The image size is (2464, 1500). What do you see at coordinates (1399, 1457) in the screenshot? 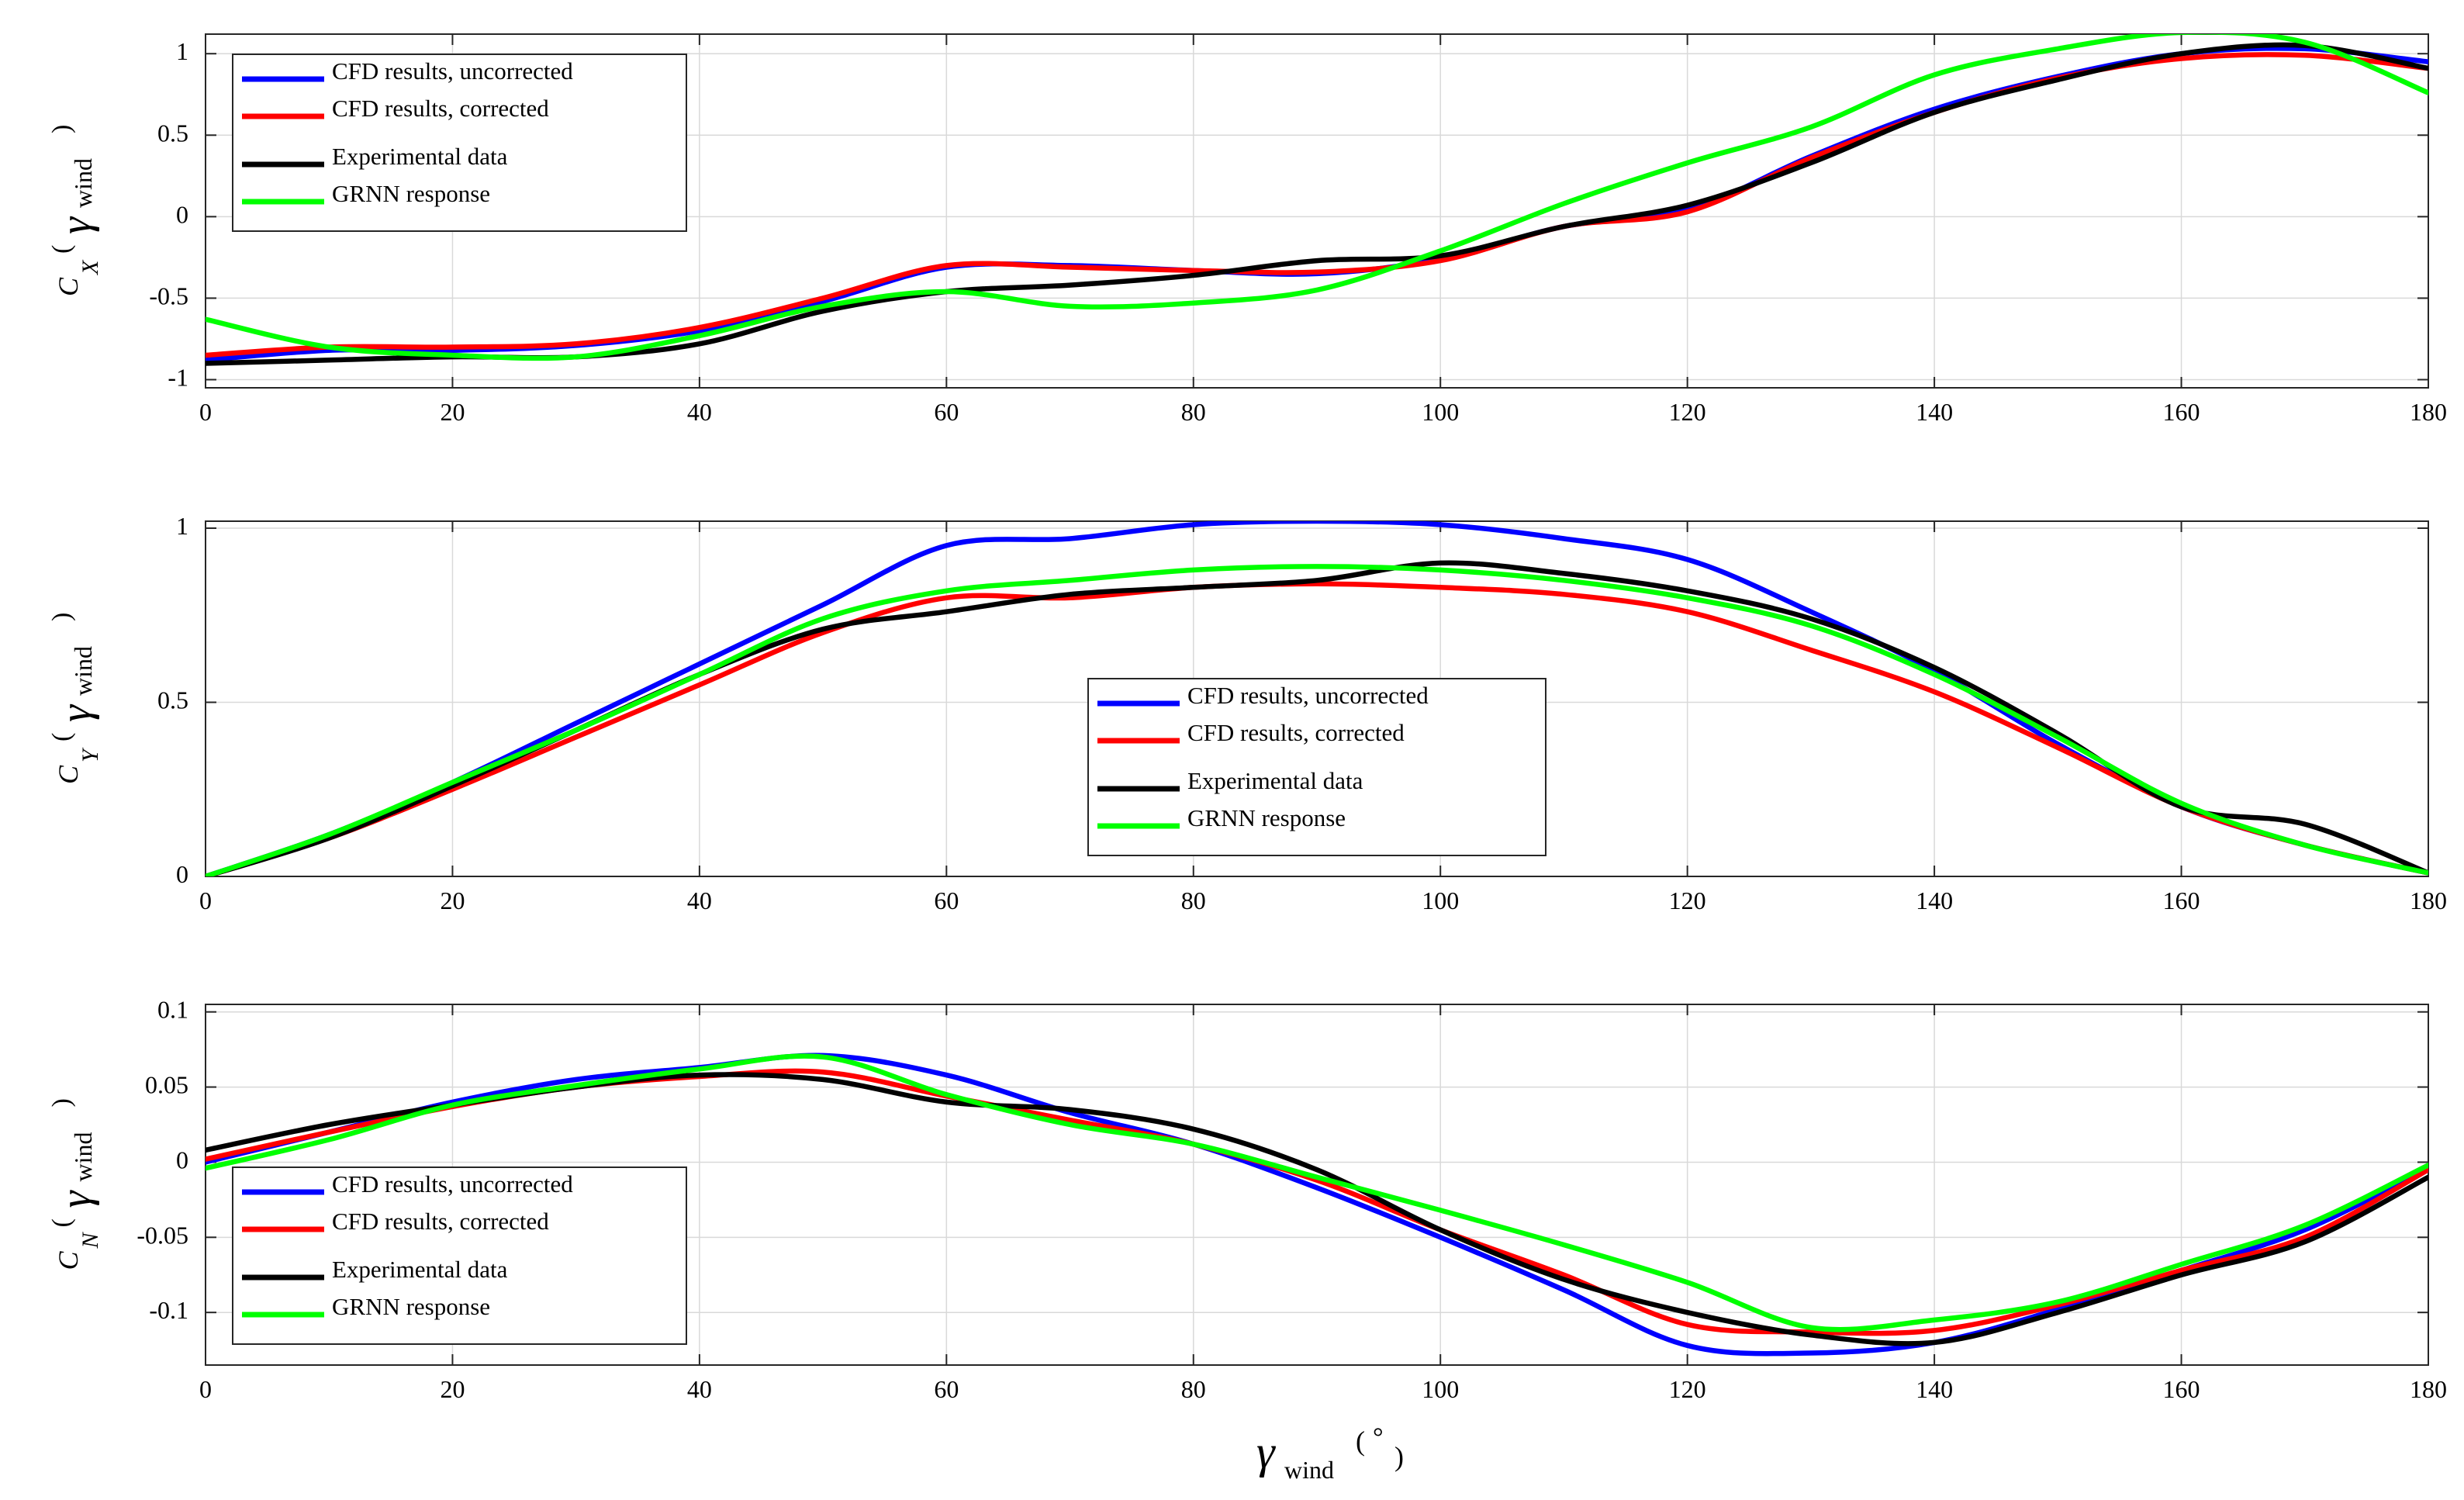
I see `x-axis-label-close: )` at bounding box center [1399, 1457].